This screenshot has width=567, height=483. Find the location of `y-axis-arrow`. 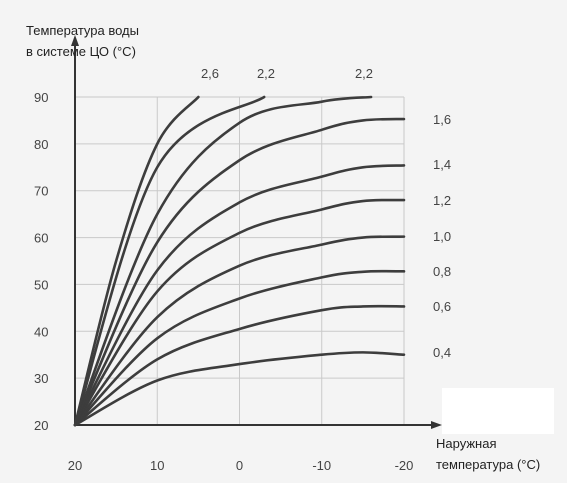

y-axis-arrow is located at coordinates (75, 40).